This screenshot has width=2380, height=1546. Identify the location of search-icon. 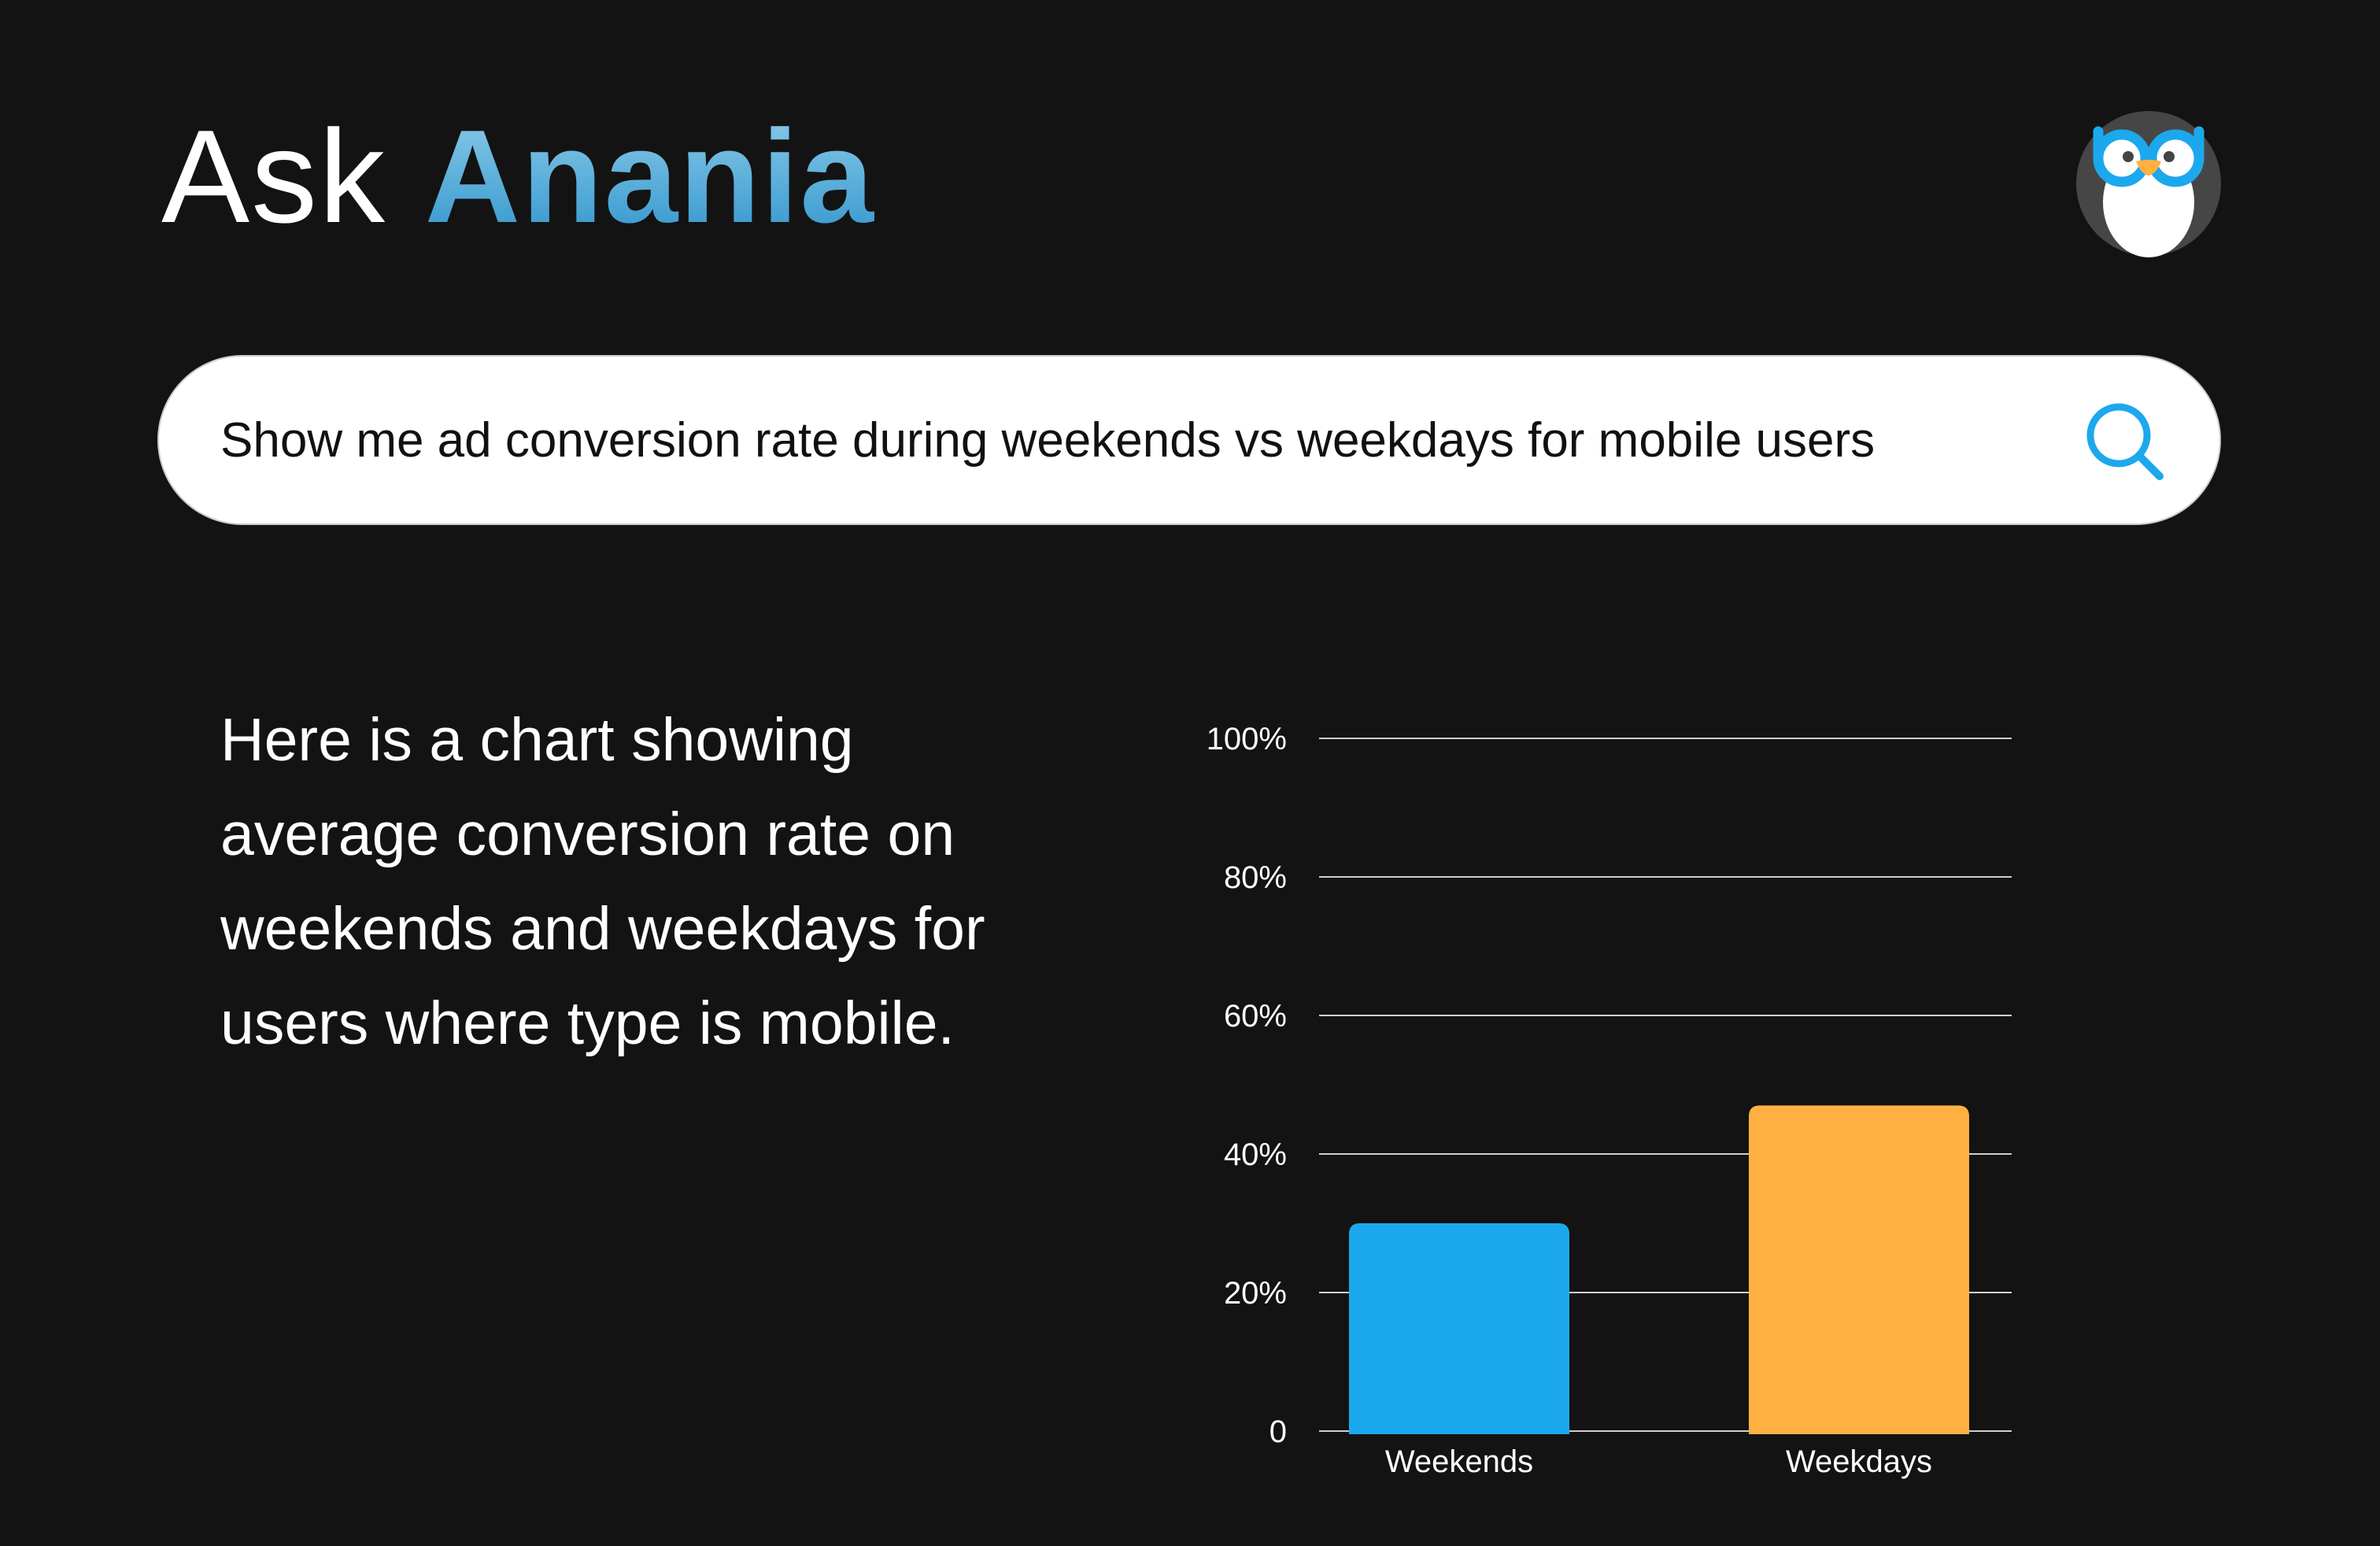
(2125, 442).